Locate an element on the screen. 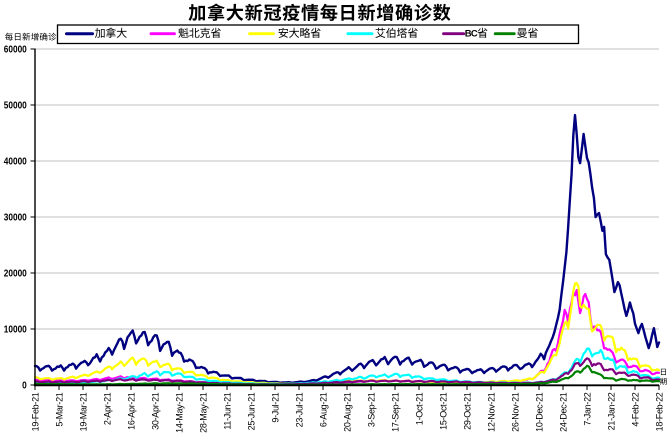  svg-text: 29-Oct-21 is located at coordinates (467, 411).